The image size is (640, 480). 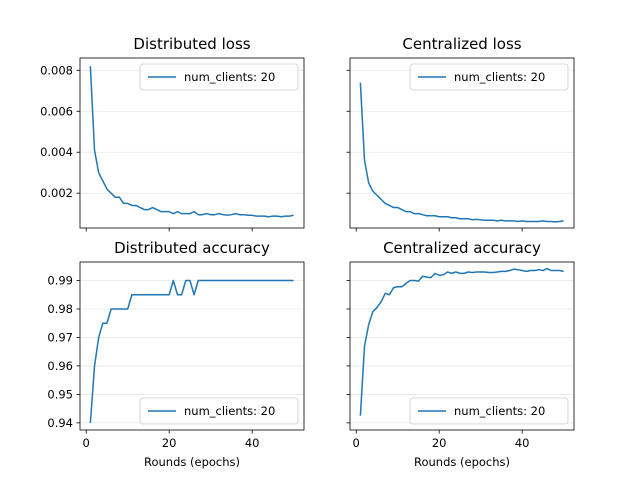 I want to click on chart-panel-1: Centralized loss num_clients: 20, so click(x=460, y=133).